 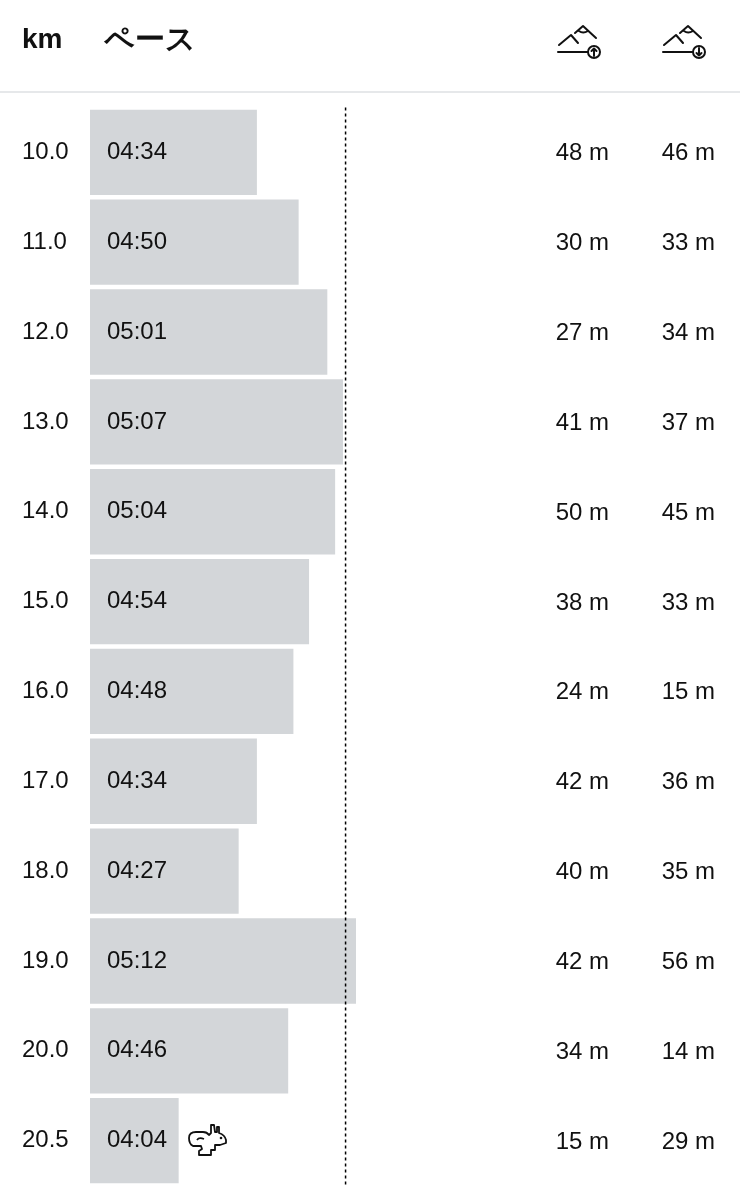 What do you see at coordinates (137, 420) in the screenshot?
I see `data-label: 05:07` at bounding box center [137, 420].